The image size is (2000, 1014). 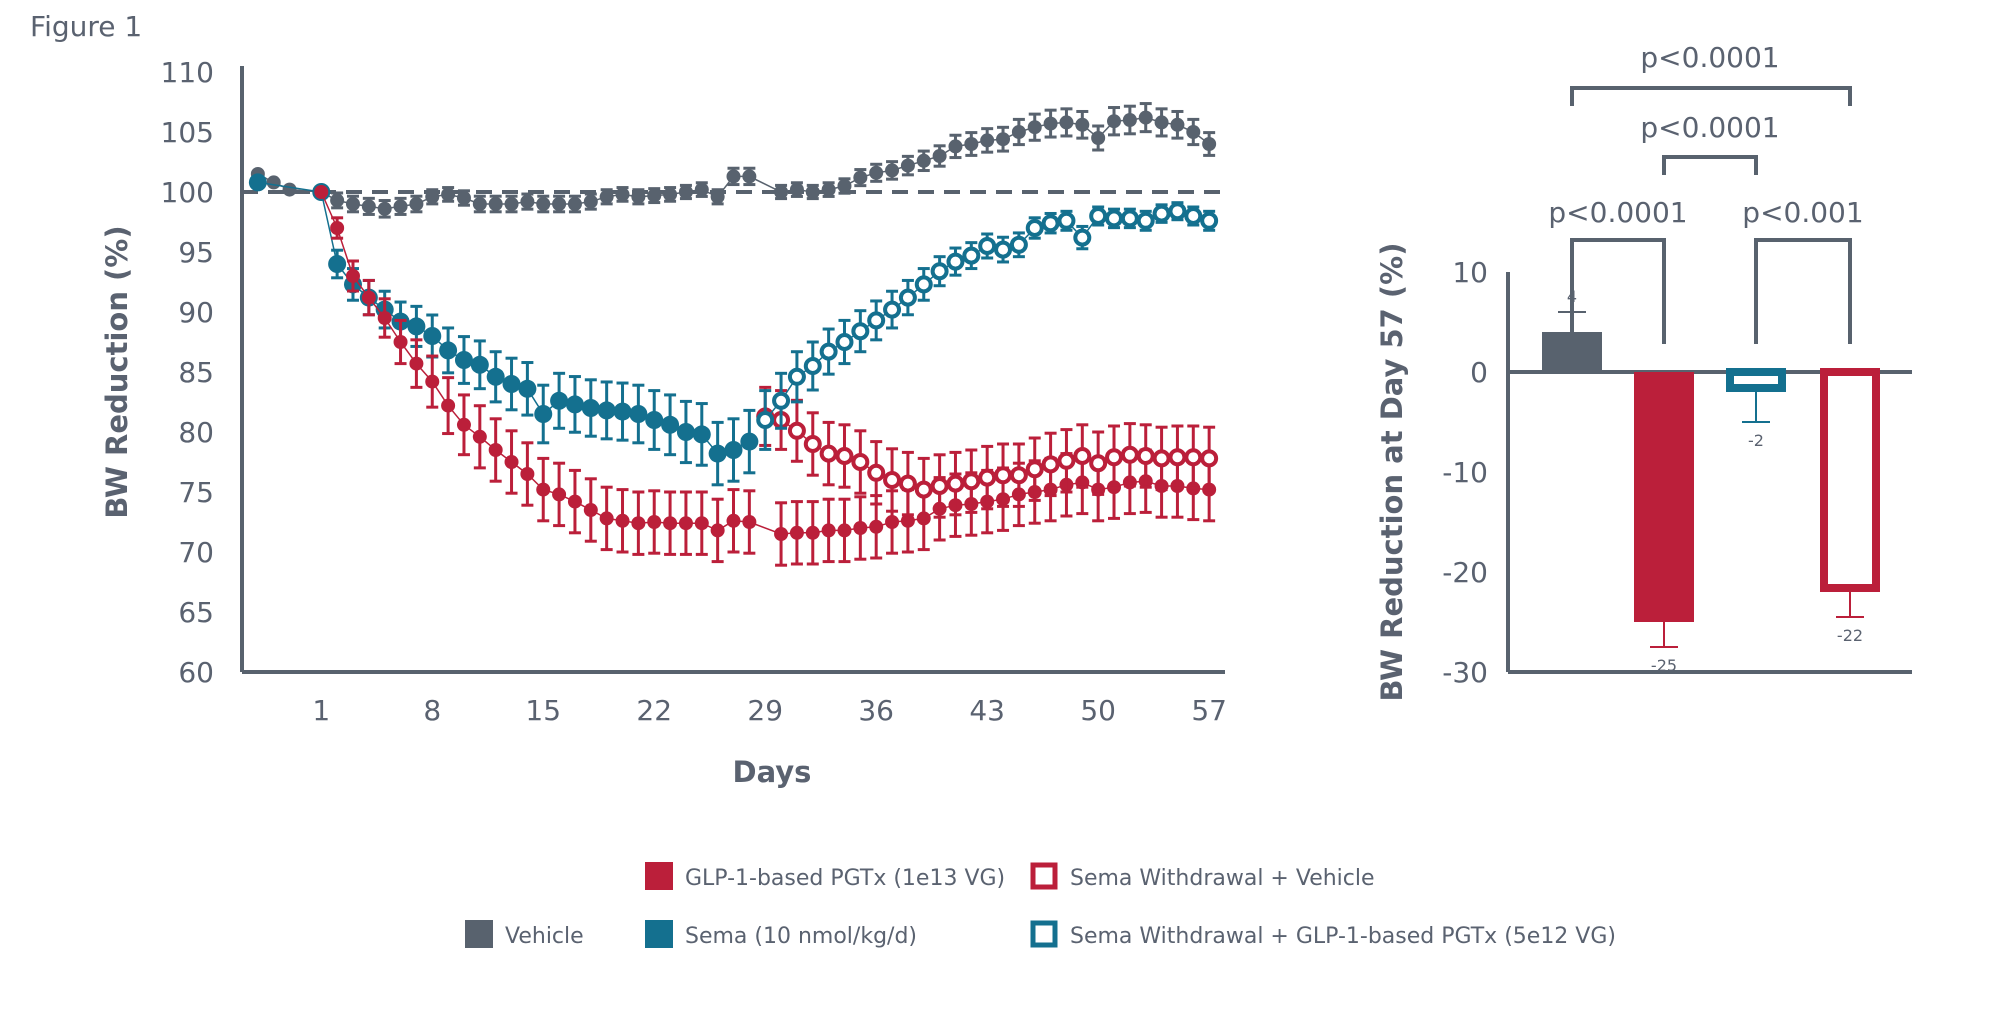 I want to click on y-tick-label: 75, so click(x=196, y=492).